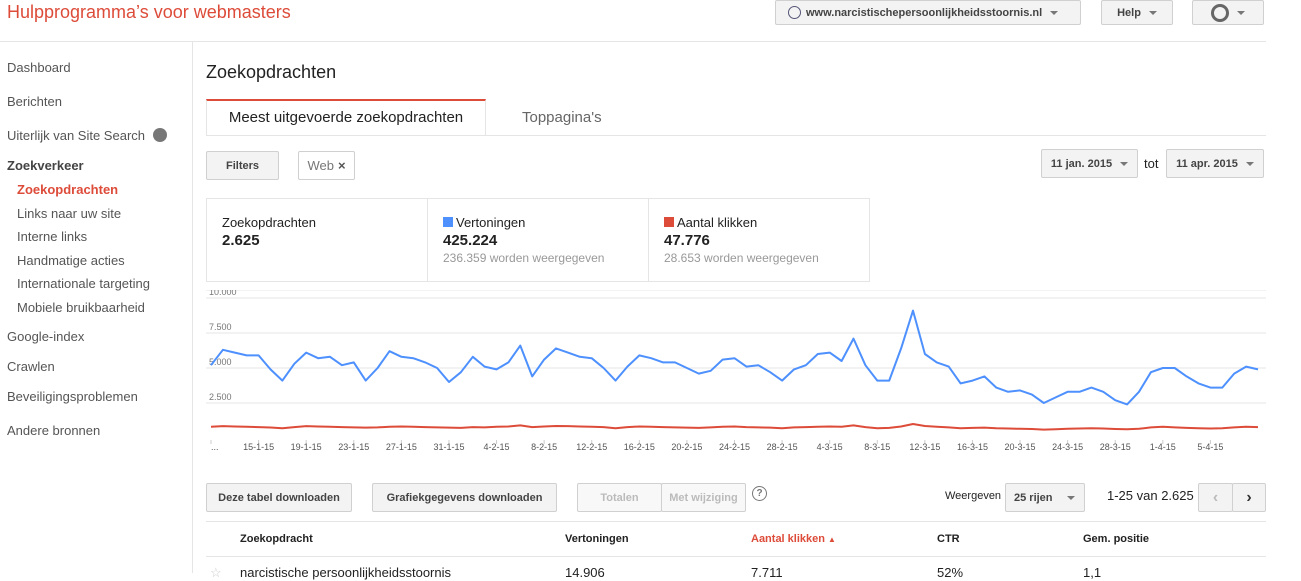 The image size is (1301, 581). I want to click on column-header: Gem. positie, so click(1116, 539).